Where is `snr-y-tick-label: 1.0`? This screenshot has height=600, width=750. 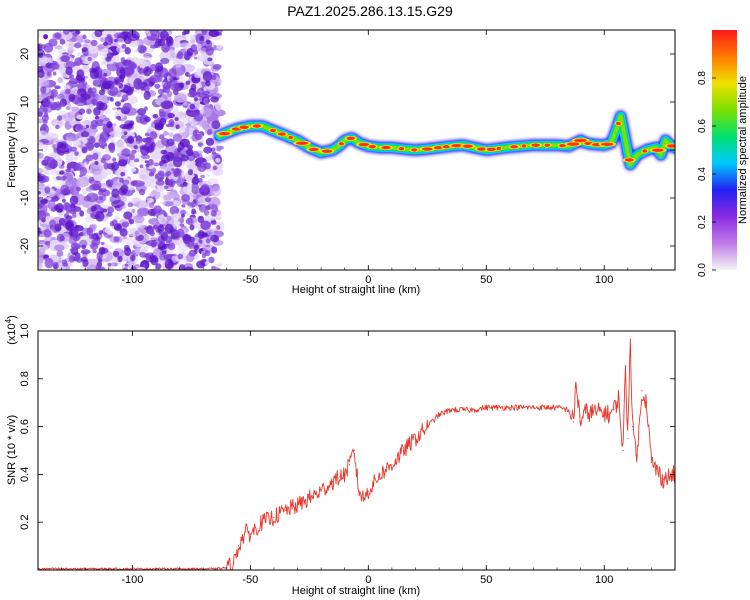
snr-y-tick-label: 1.0 is located at coordinates (25, 330).